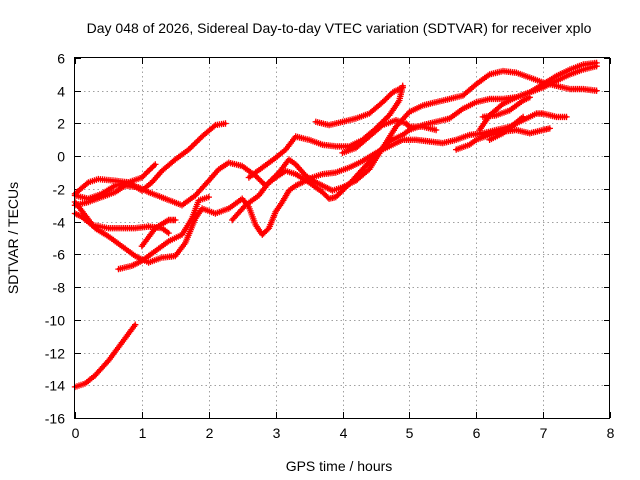 The width and height of the screenshot is (640, 480). Describe the element at coordinates (59, 288) in the screenshot. I see `y-tick-label: -8` at that location.